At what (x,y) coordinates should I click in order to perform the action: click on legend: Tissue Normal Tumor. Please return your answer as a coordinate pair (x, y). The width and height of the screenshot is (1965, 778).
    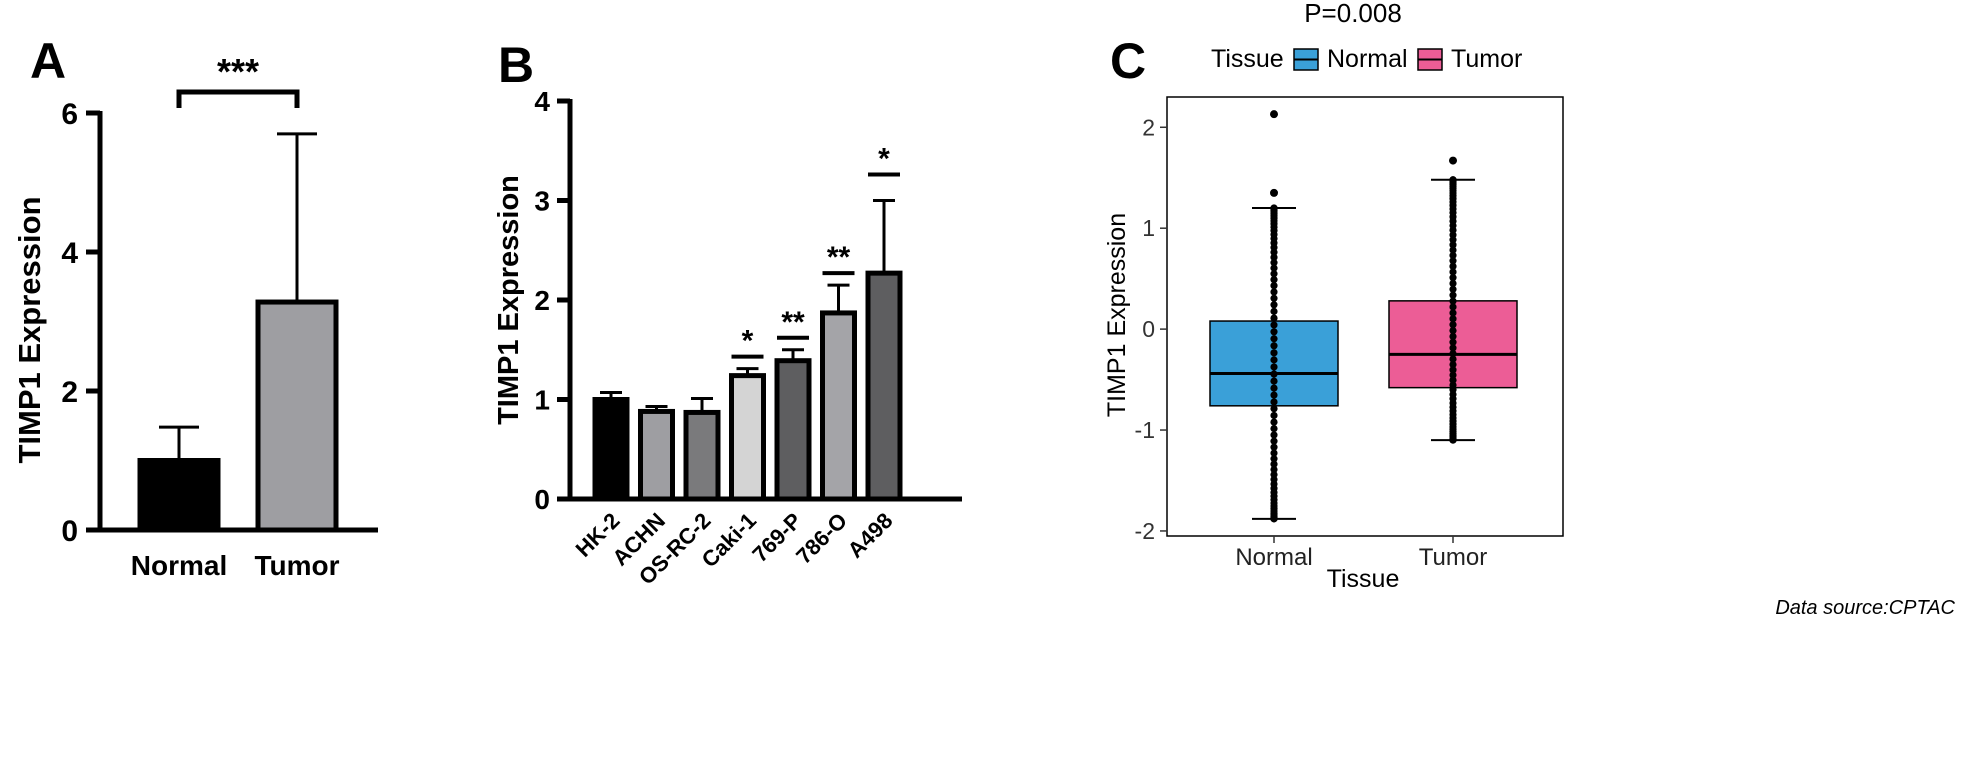
    Looking at the image, I should click on (1366, 59).